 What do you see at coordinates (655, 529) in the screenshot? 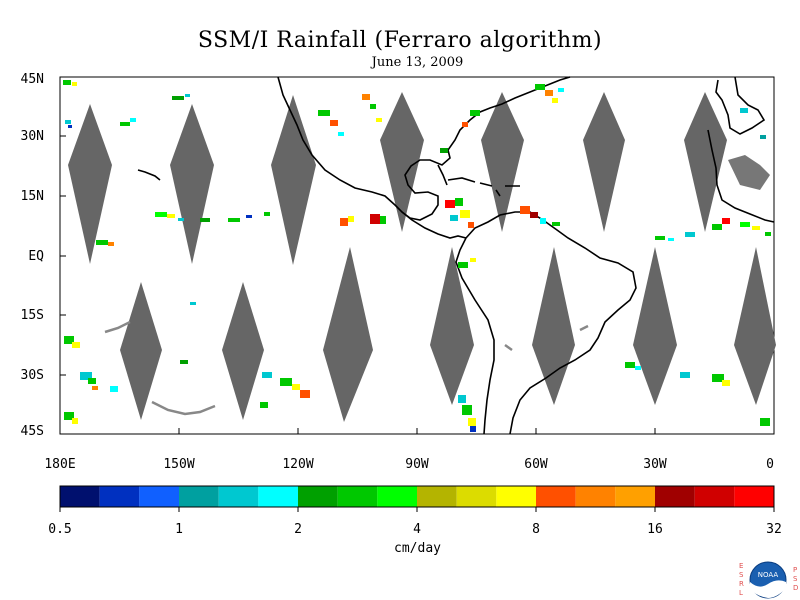
I see `colorbar-tick-label: 16` at bounding box center [655, 529].